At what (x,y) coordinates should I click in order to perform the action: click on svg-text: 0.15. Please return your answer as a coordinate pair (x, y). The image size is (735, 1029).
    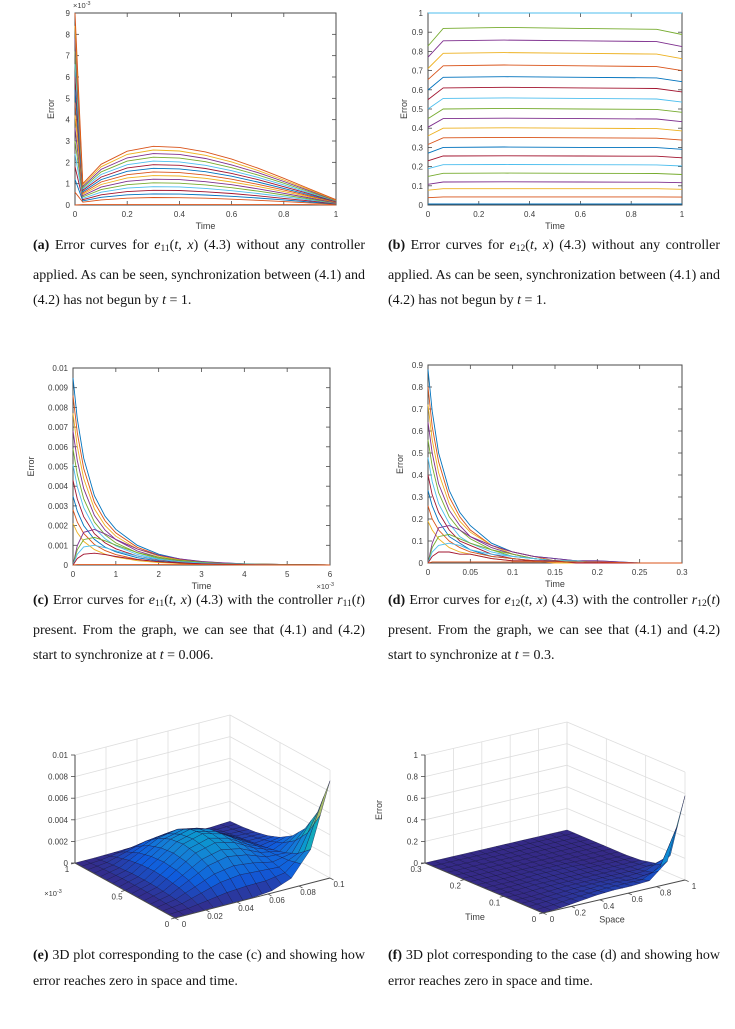
    Looking at the image, I should click on (555, 572).